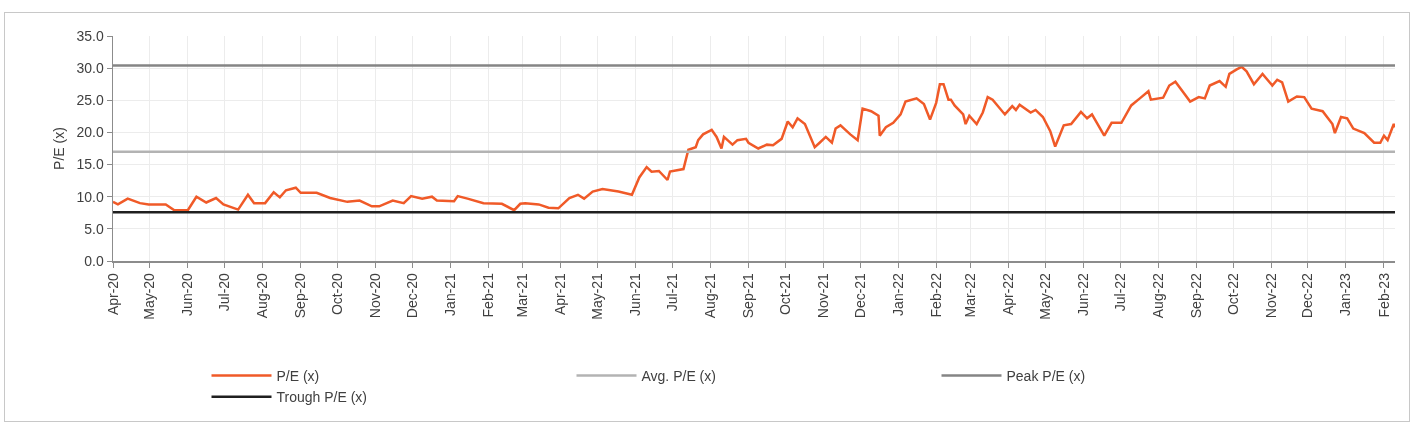 The height and width of the screenshot is (425, 1416). What do you see at coordinates (487, 295) in the screenshot?
I see `x-tick-label: Feb-21` at bounding box center [487, 295].